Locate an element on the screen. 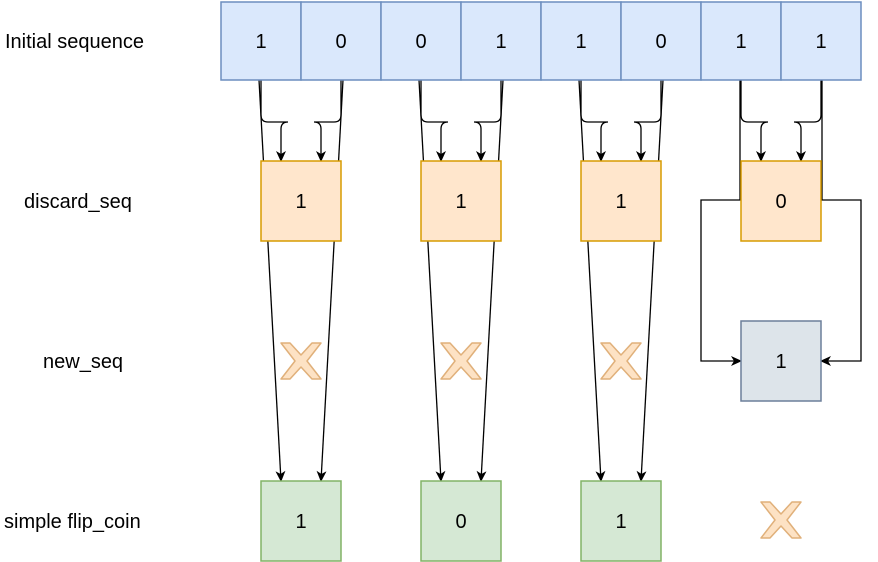 Image resolution: width=878 pixels, height=562 pixels. discard-seq-node: 0 is located at coordinates (781, 201).